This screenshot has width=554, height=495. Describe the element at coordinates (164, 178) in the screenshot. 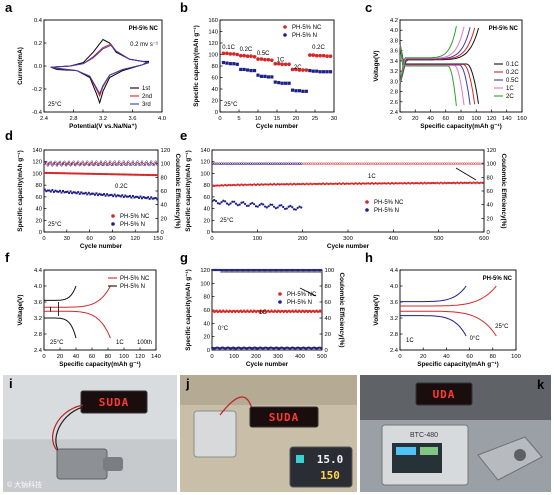

I see `y2-tick-label: 80` at that location.